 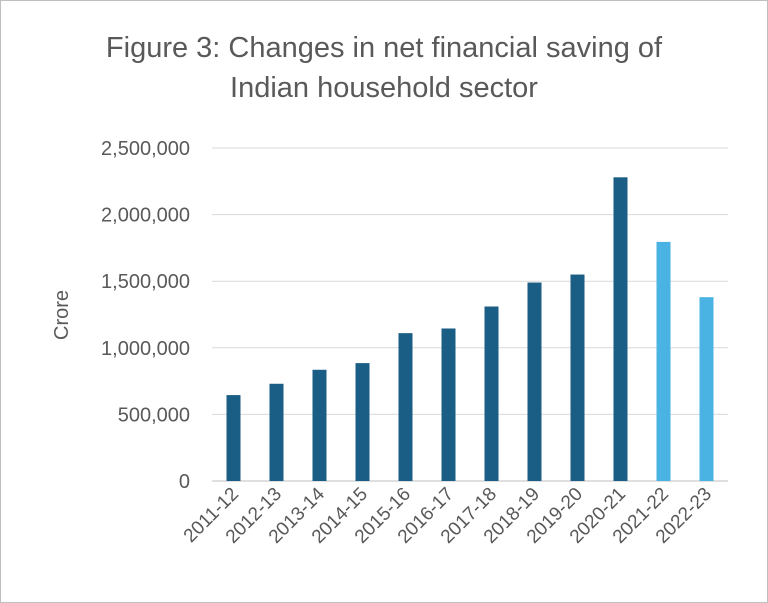 I want to click on y-axis-label: Crore, so click(x=62, y=315).